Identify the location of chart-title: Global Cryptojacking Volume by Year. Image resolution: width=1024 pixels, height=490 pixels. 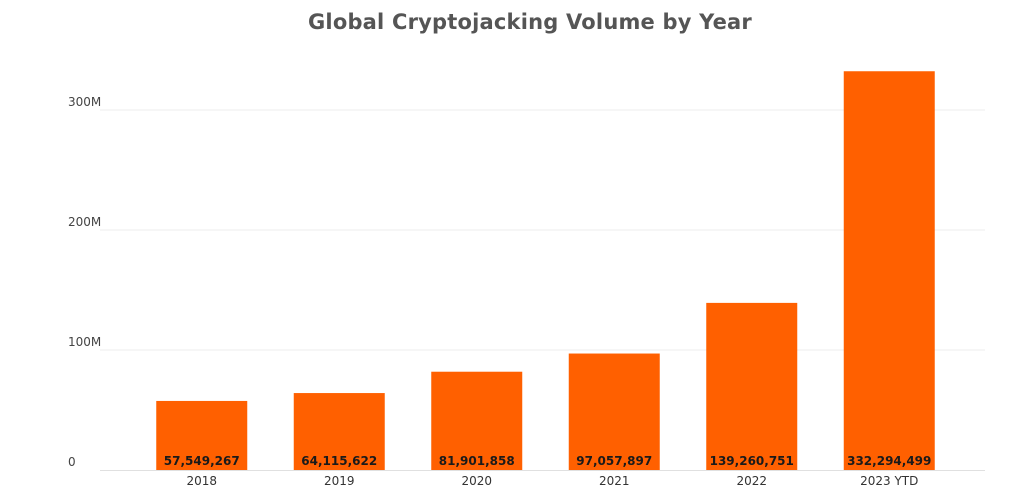
(529, 22).